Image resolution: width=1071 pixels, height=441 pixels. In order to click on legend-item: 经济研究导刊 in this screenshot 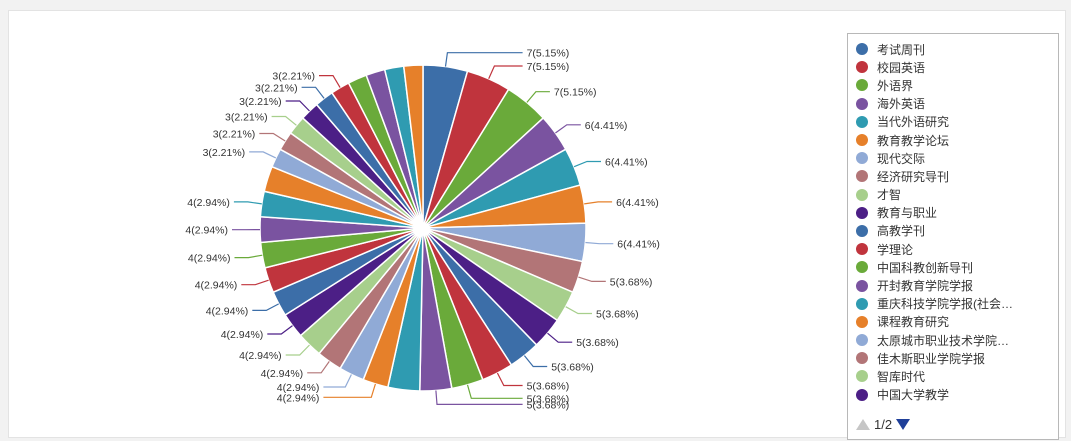, I will do `click(954, 176)`.